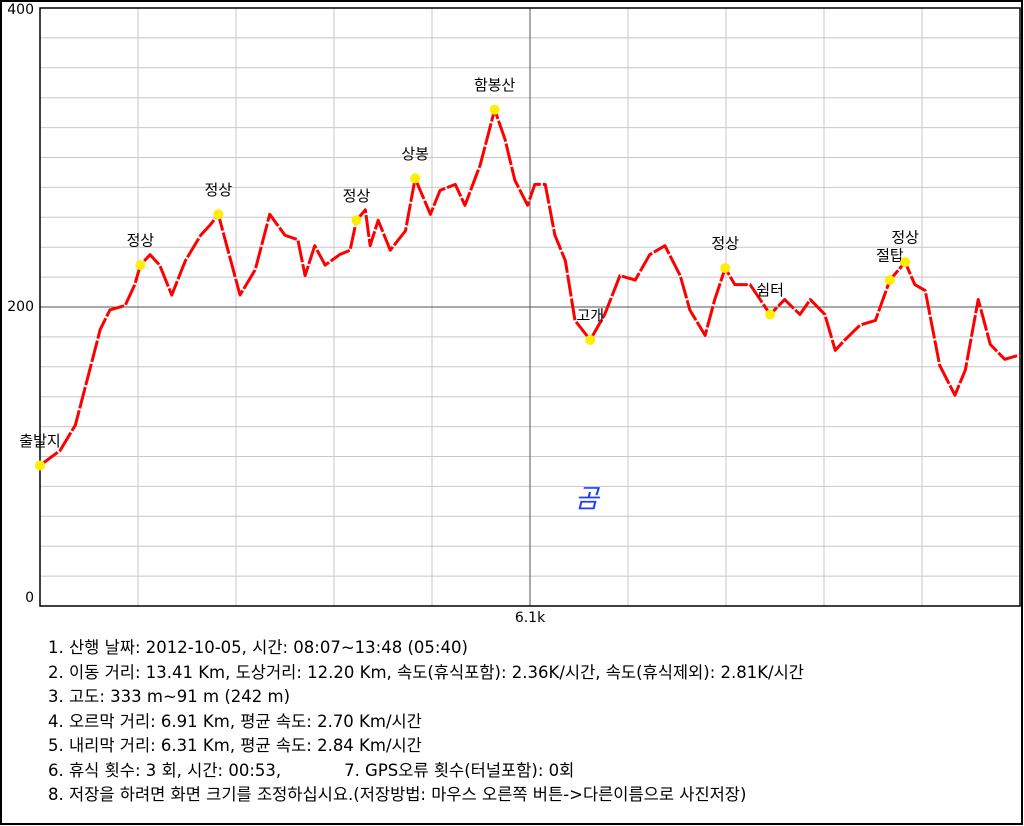  Describe the element at coordinates (169, 696) in the screenshot. I see `info-line: 3. 고도: 333 m~91 m (242 m)` at that location.